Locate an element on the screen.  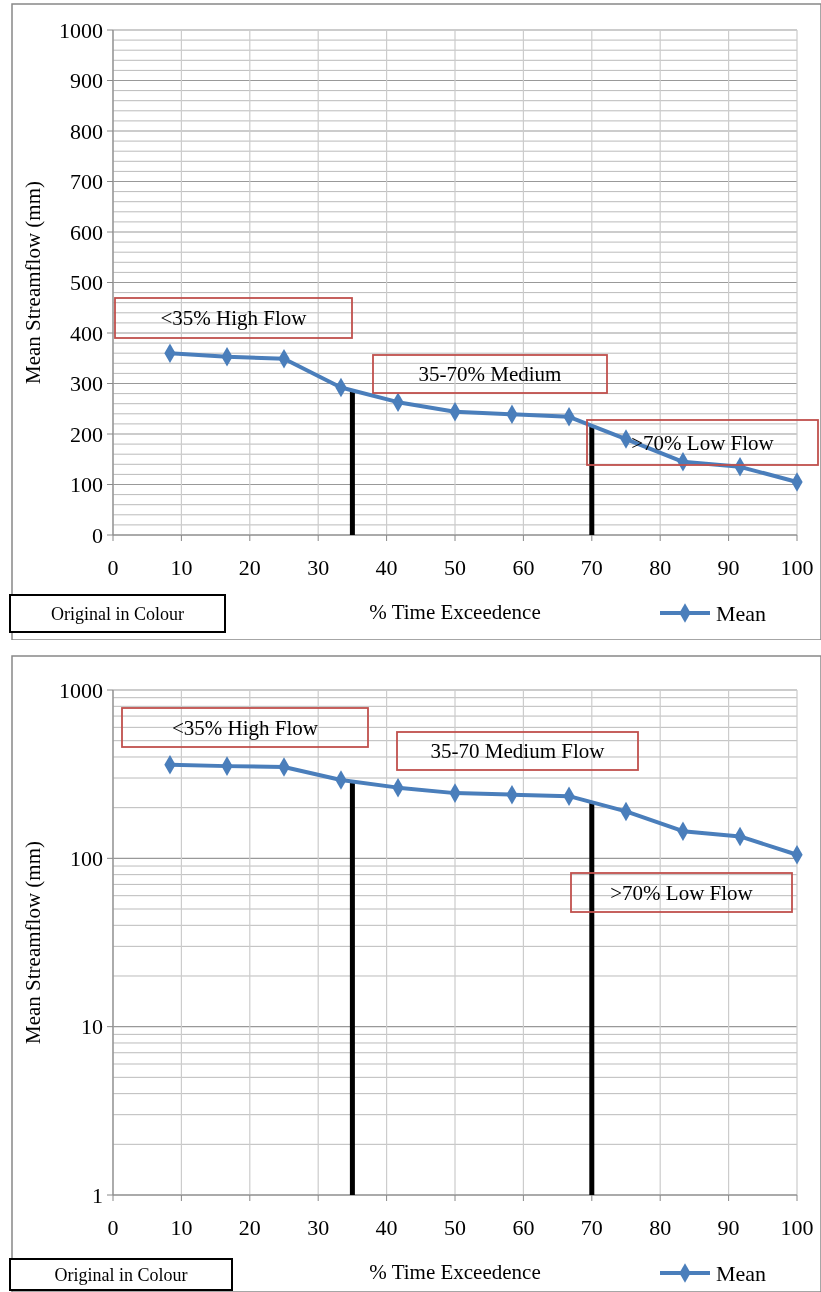
y-tick-label: 400 is located at coordinates (86, 333).